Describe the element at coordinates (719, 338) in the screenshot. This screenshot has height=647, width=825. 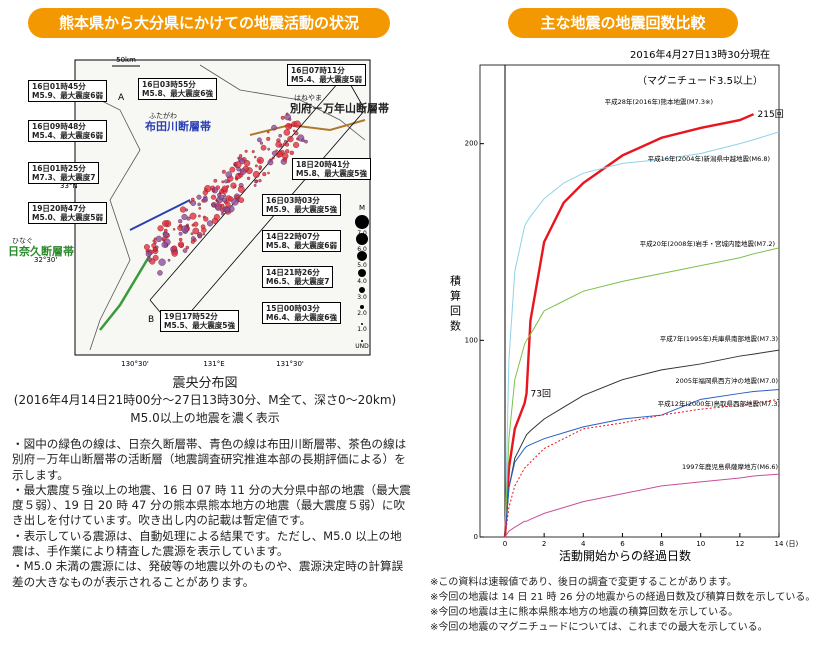
I see `series-label: 平成7年(1995年)兵庫県南部地震(M7.3)` at that location.